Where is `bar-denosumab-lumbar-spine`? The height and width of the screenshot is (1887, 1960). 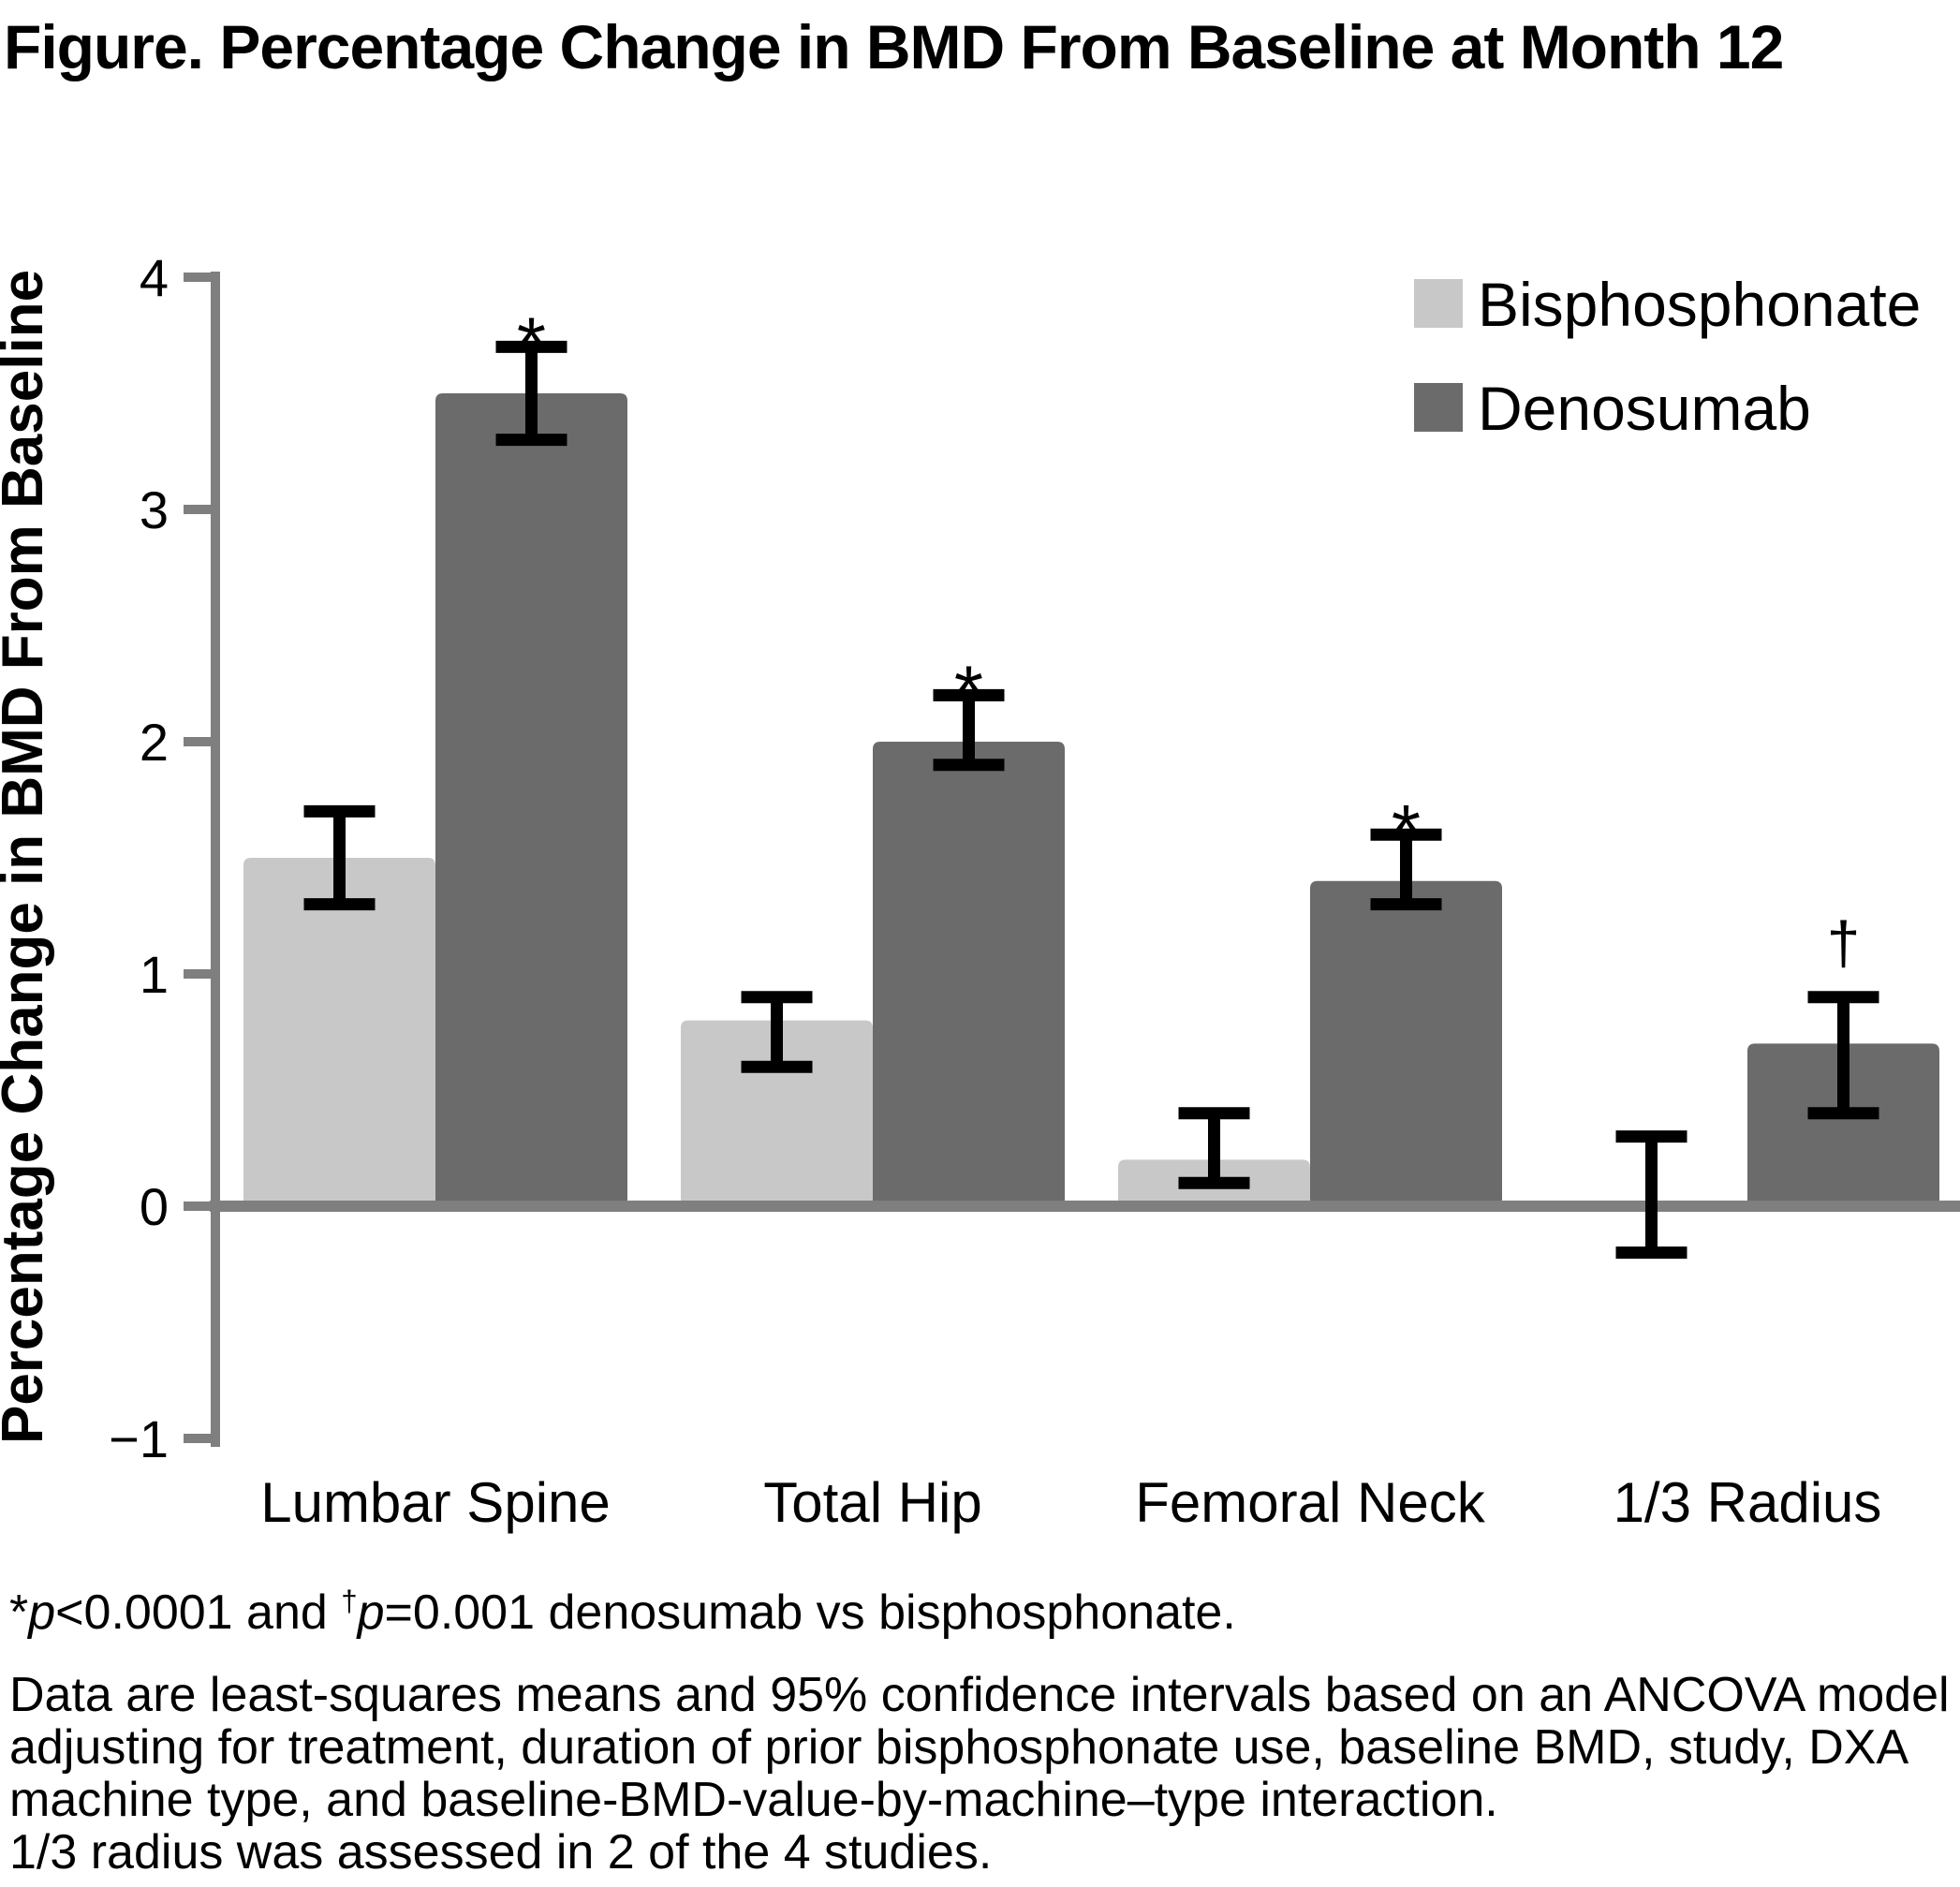 bar-denosumab-lumbar-spine is located at coordinates (531, 802).